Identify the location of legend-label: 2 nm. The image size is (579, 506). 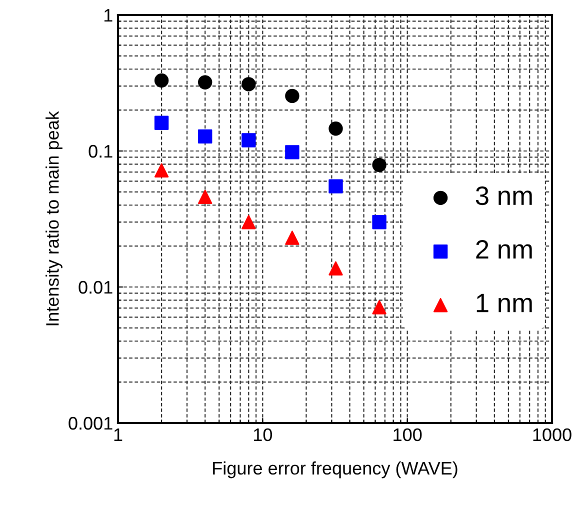
(504, 249).